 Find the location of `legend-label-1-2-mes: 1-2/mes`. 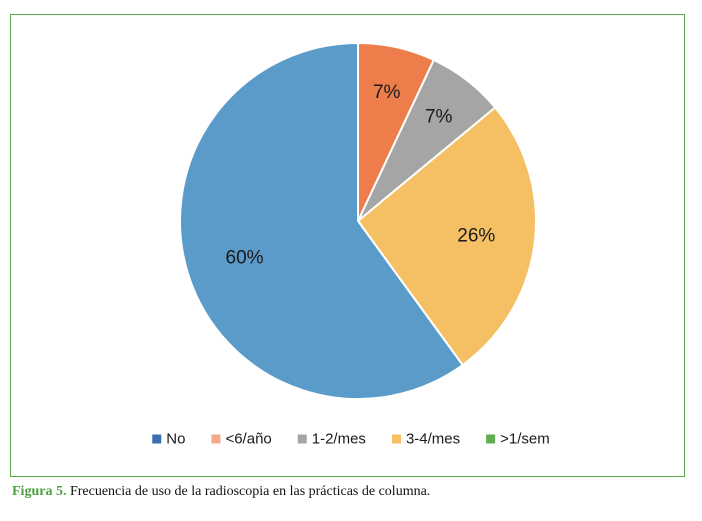

legend-label-1-2-mes: 1-2/mes is located at coordinates (339, 439).